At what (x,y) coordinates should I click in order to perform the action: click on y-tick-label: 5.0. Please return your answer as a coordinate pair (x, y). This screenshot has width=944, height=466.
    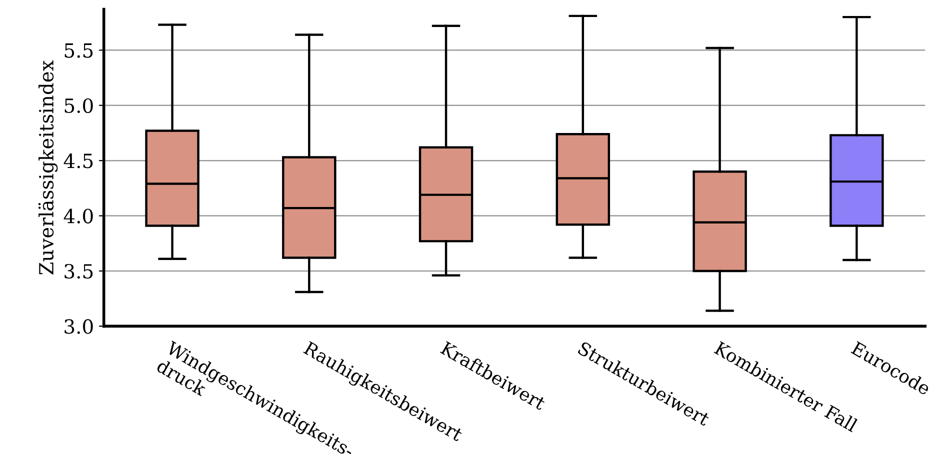
    Looking at the image, I should click on (78, 106).